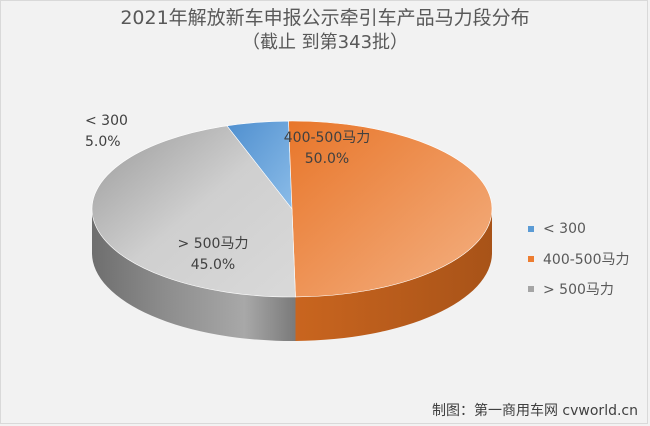 The height and width of the screenshot is (426, 650). What do you see at coordinates (103, 142) in the screenshot?
I see `label-lt300-value: 5.0%` at bounding box center [103, 142].